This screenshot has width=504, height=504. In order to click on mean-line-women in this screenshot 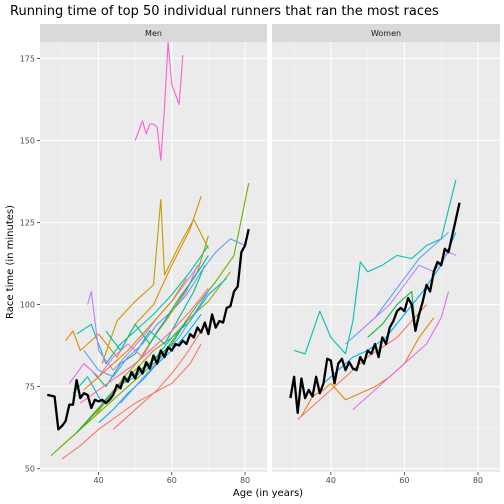, I will do `click(375, 308)`.